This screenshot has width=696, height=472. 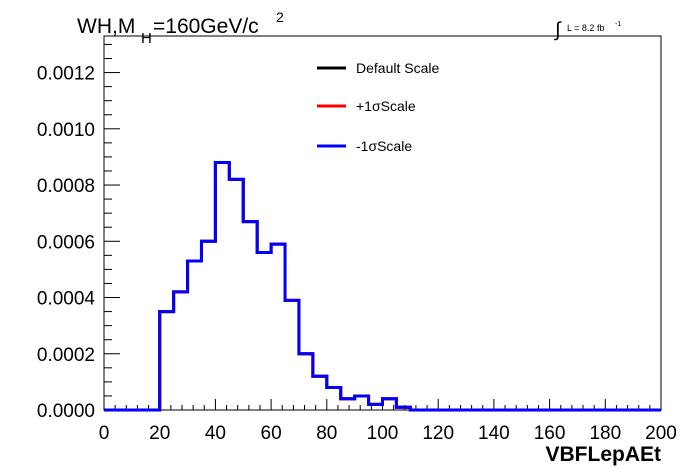 What do you see at coordinates (66, 186) in the screenshot?
I see `y-tick-label: 0.0008` at bounding box center [66, 186].